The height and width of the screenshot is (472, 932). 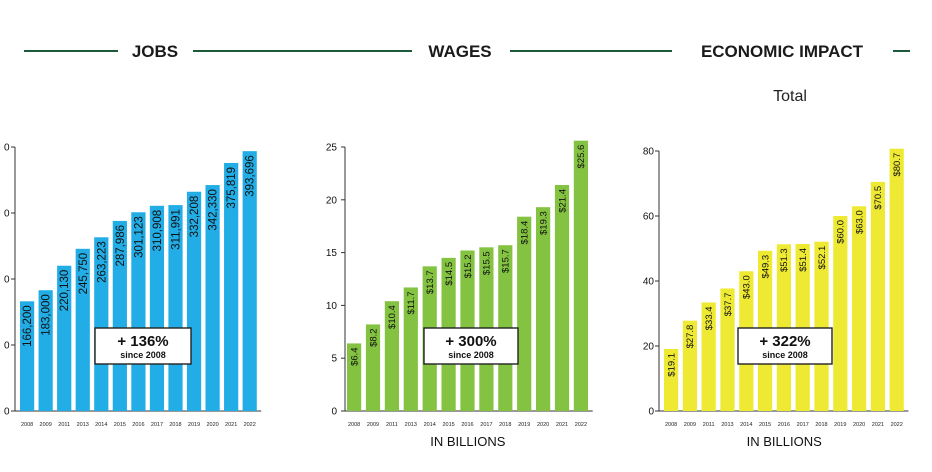 I want to click on jobs-xtick-label: 2020, so click(x=212, y=425).